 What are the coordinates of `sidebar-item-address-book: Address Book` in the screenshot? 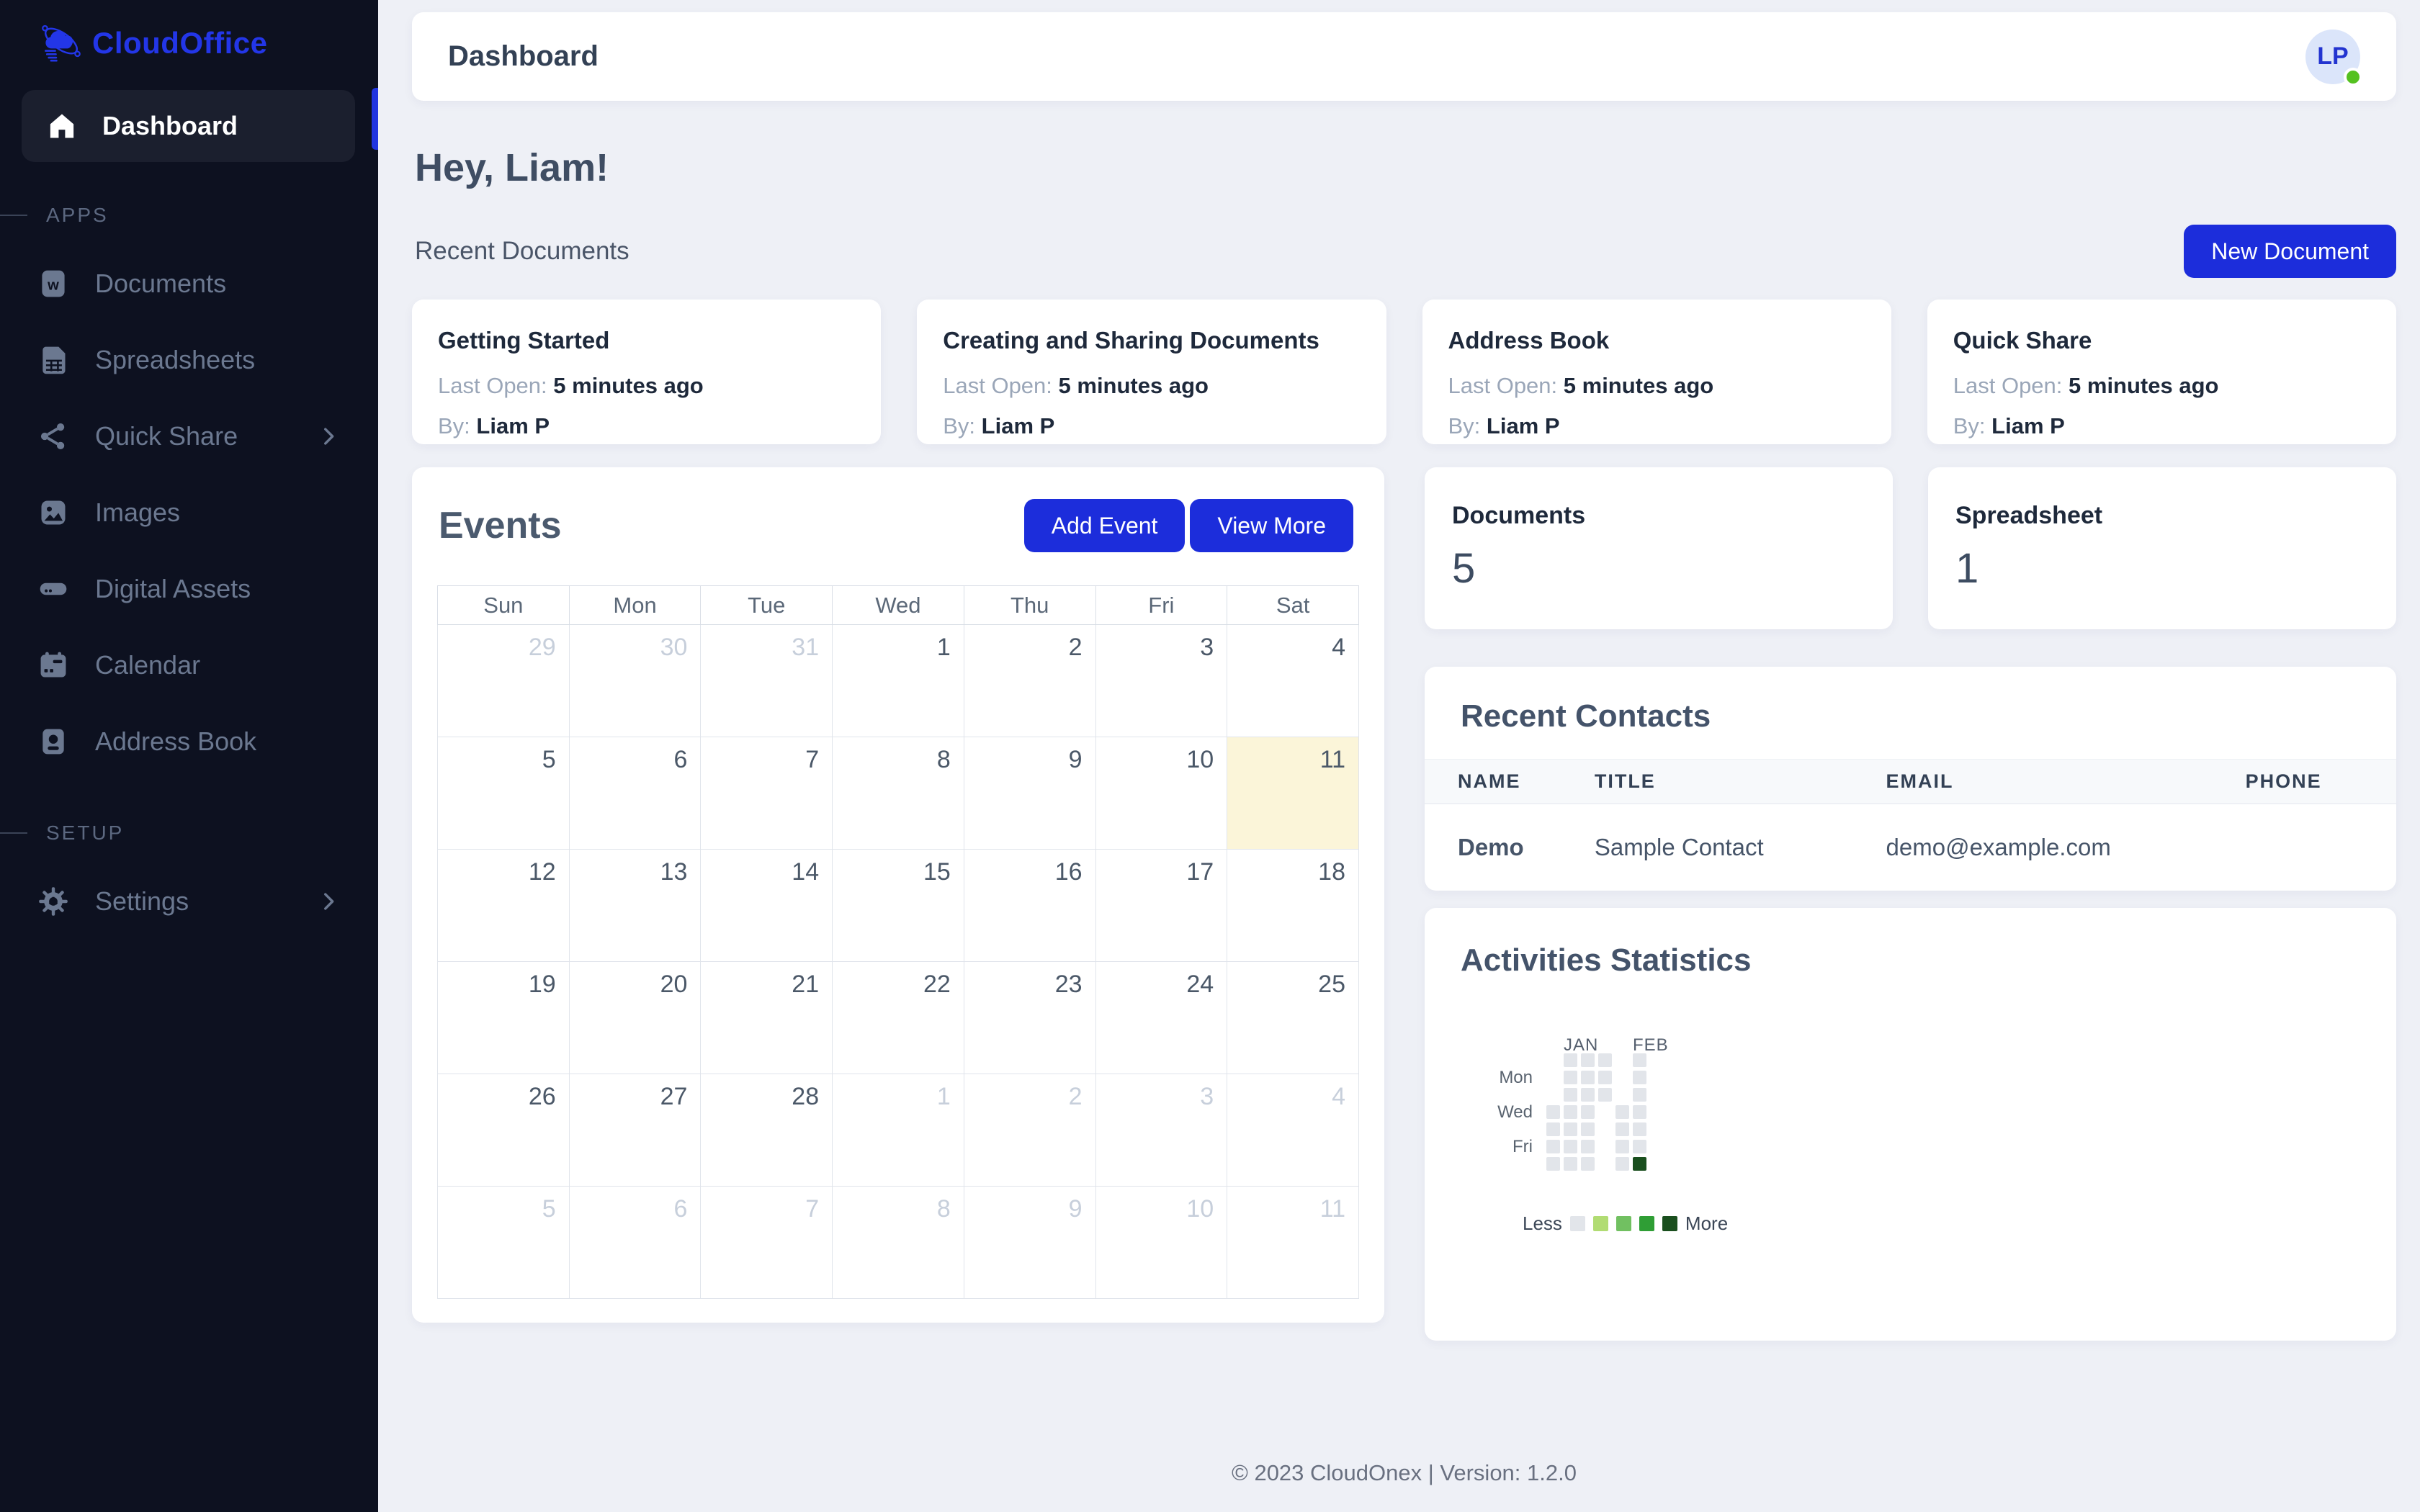 It's located at (189, 741).